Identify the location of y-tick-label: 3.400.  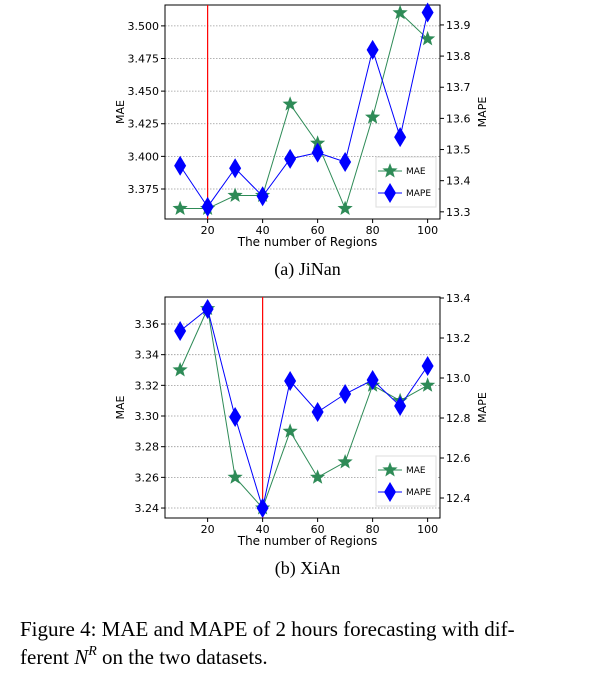
(144, 156).